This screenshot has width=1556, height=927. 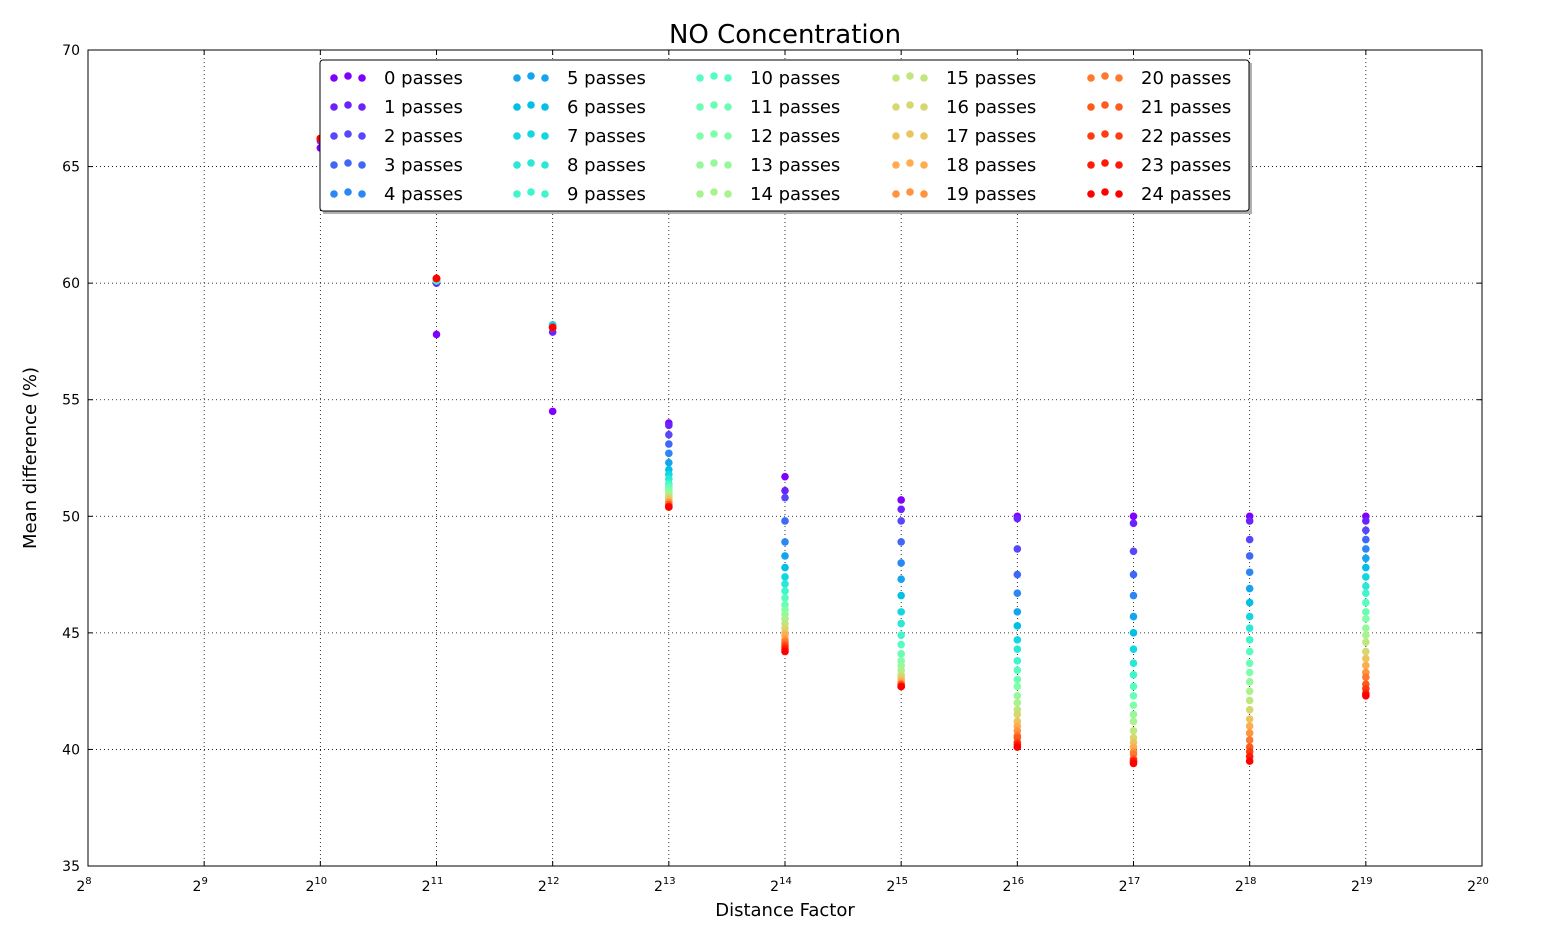 What do you see at coordinates (200, 885) in the screenshot?
I see `x-tick-label: 29` at bounding box center [200, 885].